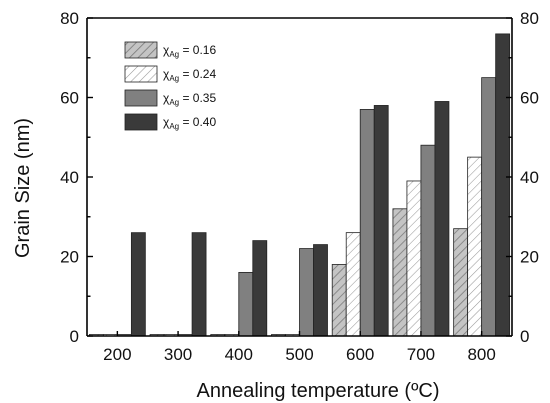 This screenshot has width=550, height=403. I want to click on y-tick-label-right: 20, so click(529, 257).